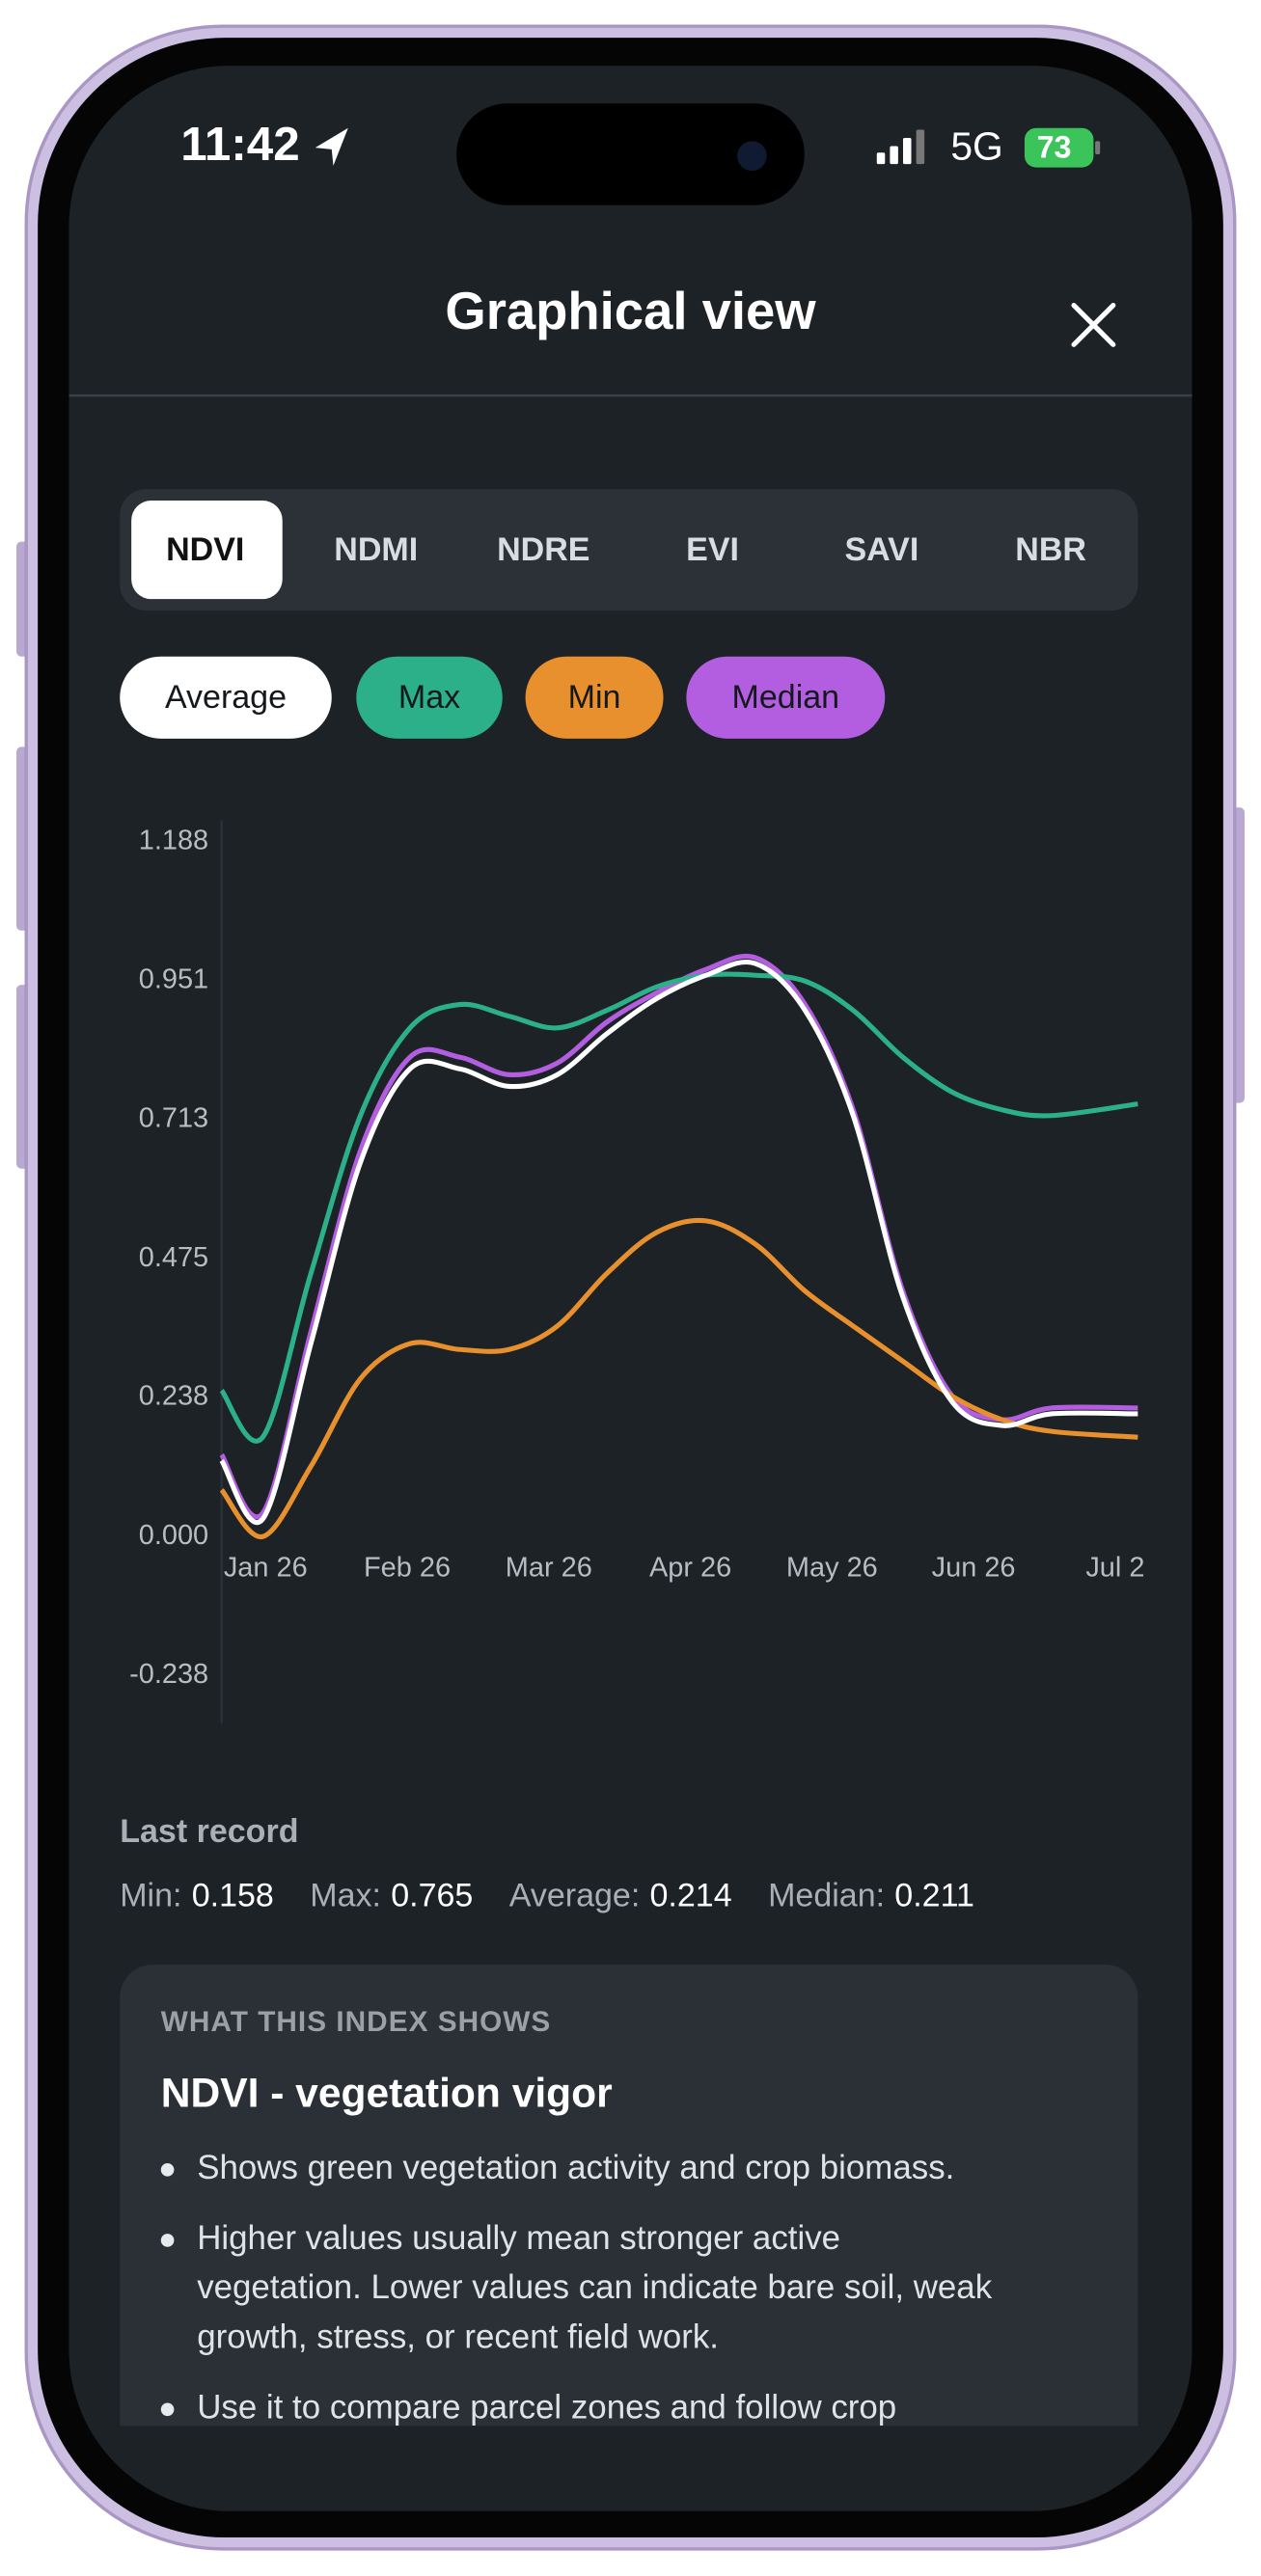 This screenshot has width=1261, height=2576. I want to click on tab-label: NDVI, so click(205, 549).